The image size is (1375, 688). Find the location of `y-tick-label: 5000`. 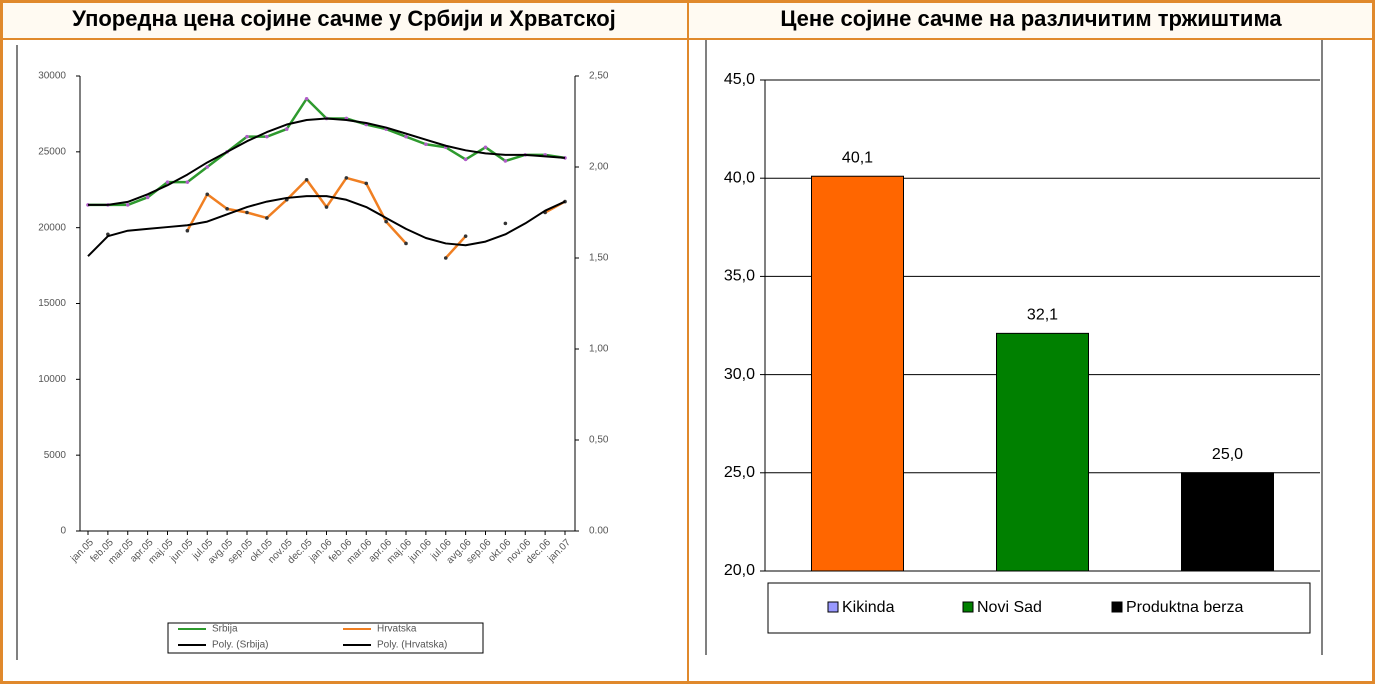

y-tick-label: 5000 is located at coordinates (55, 455).